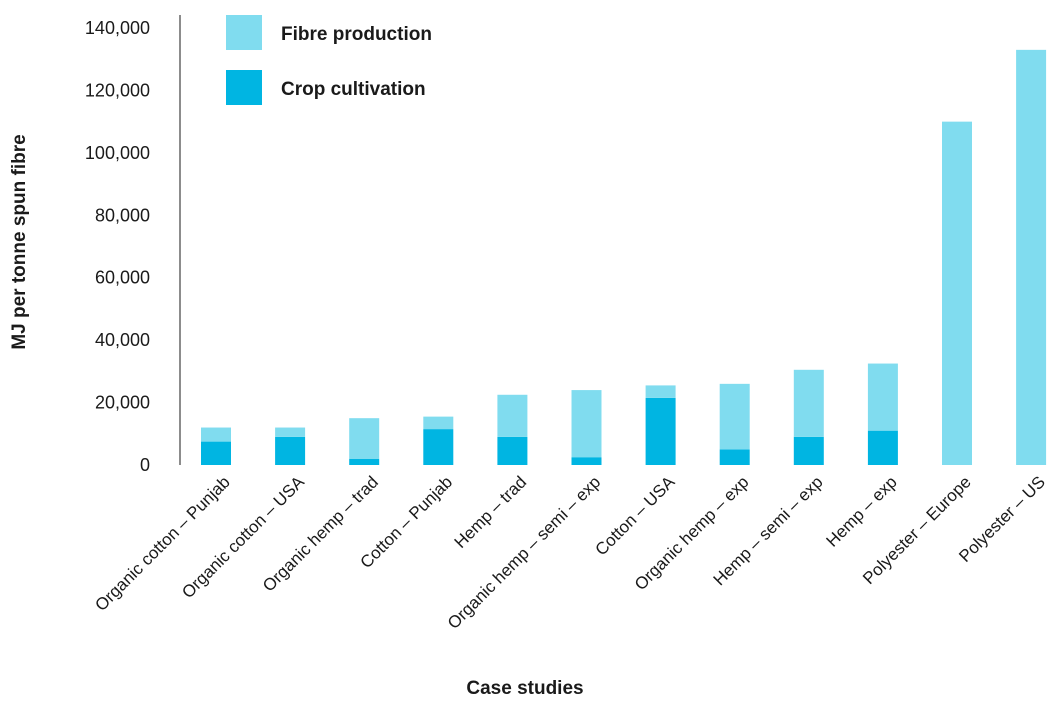 The image size is (1050, 705). What do you see at coordinates (117, 90) in the screenshot?
I see `y-tick-label: 120,000` at bounding box center [117, 90].